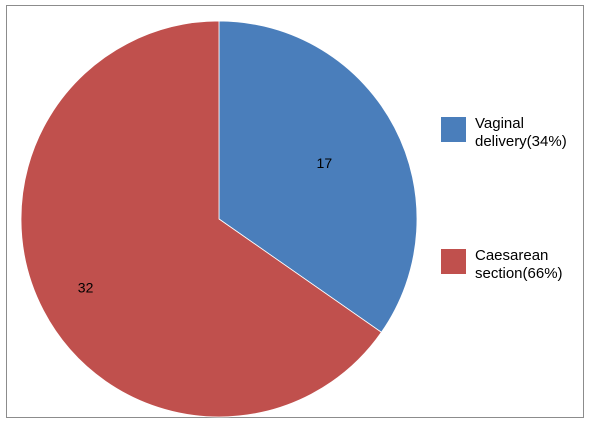  Describe the element at coordinates (521, 141) in the screenshot. I see `legend-label-vaginal-line2: delivery(34%)` at that location.